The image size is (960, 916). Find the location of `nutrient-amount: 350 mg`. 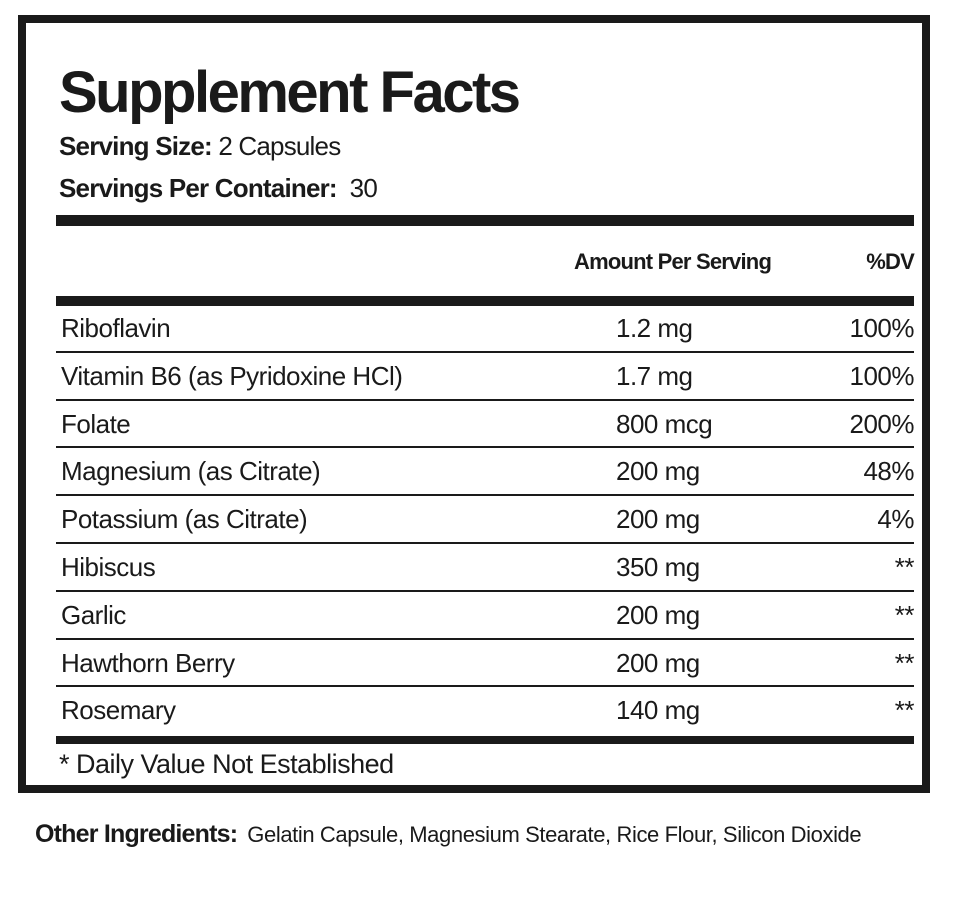

nutrient-amount: 350 mg is located at coordinates (658, 566).